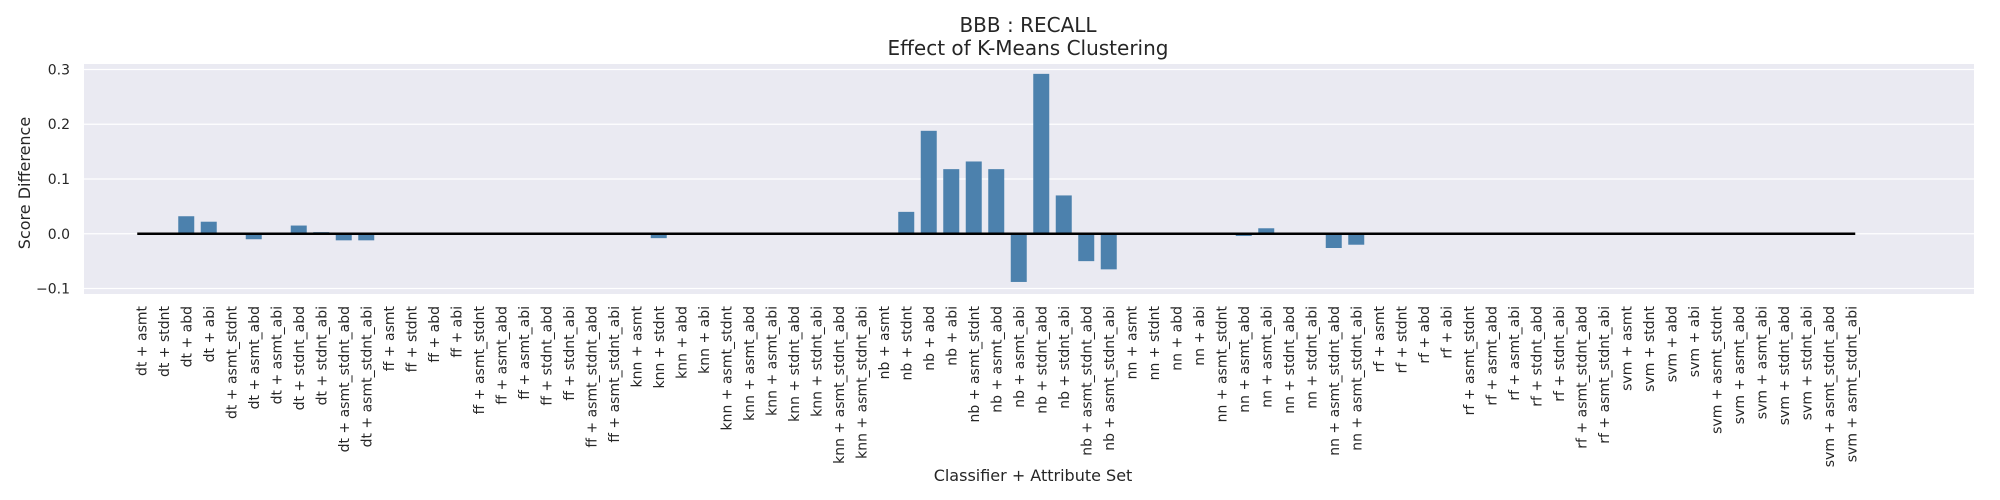  Describe the element at coordinates (907, 343) in the screenshot. I see `x-tick-label: nb + stdnt` at that location.